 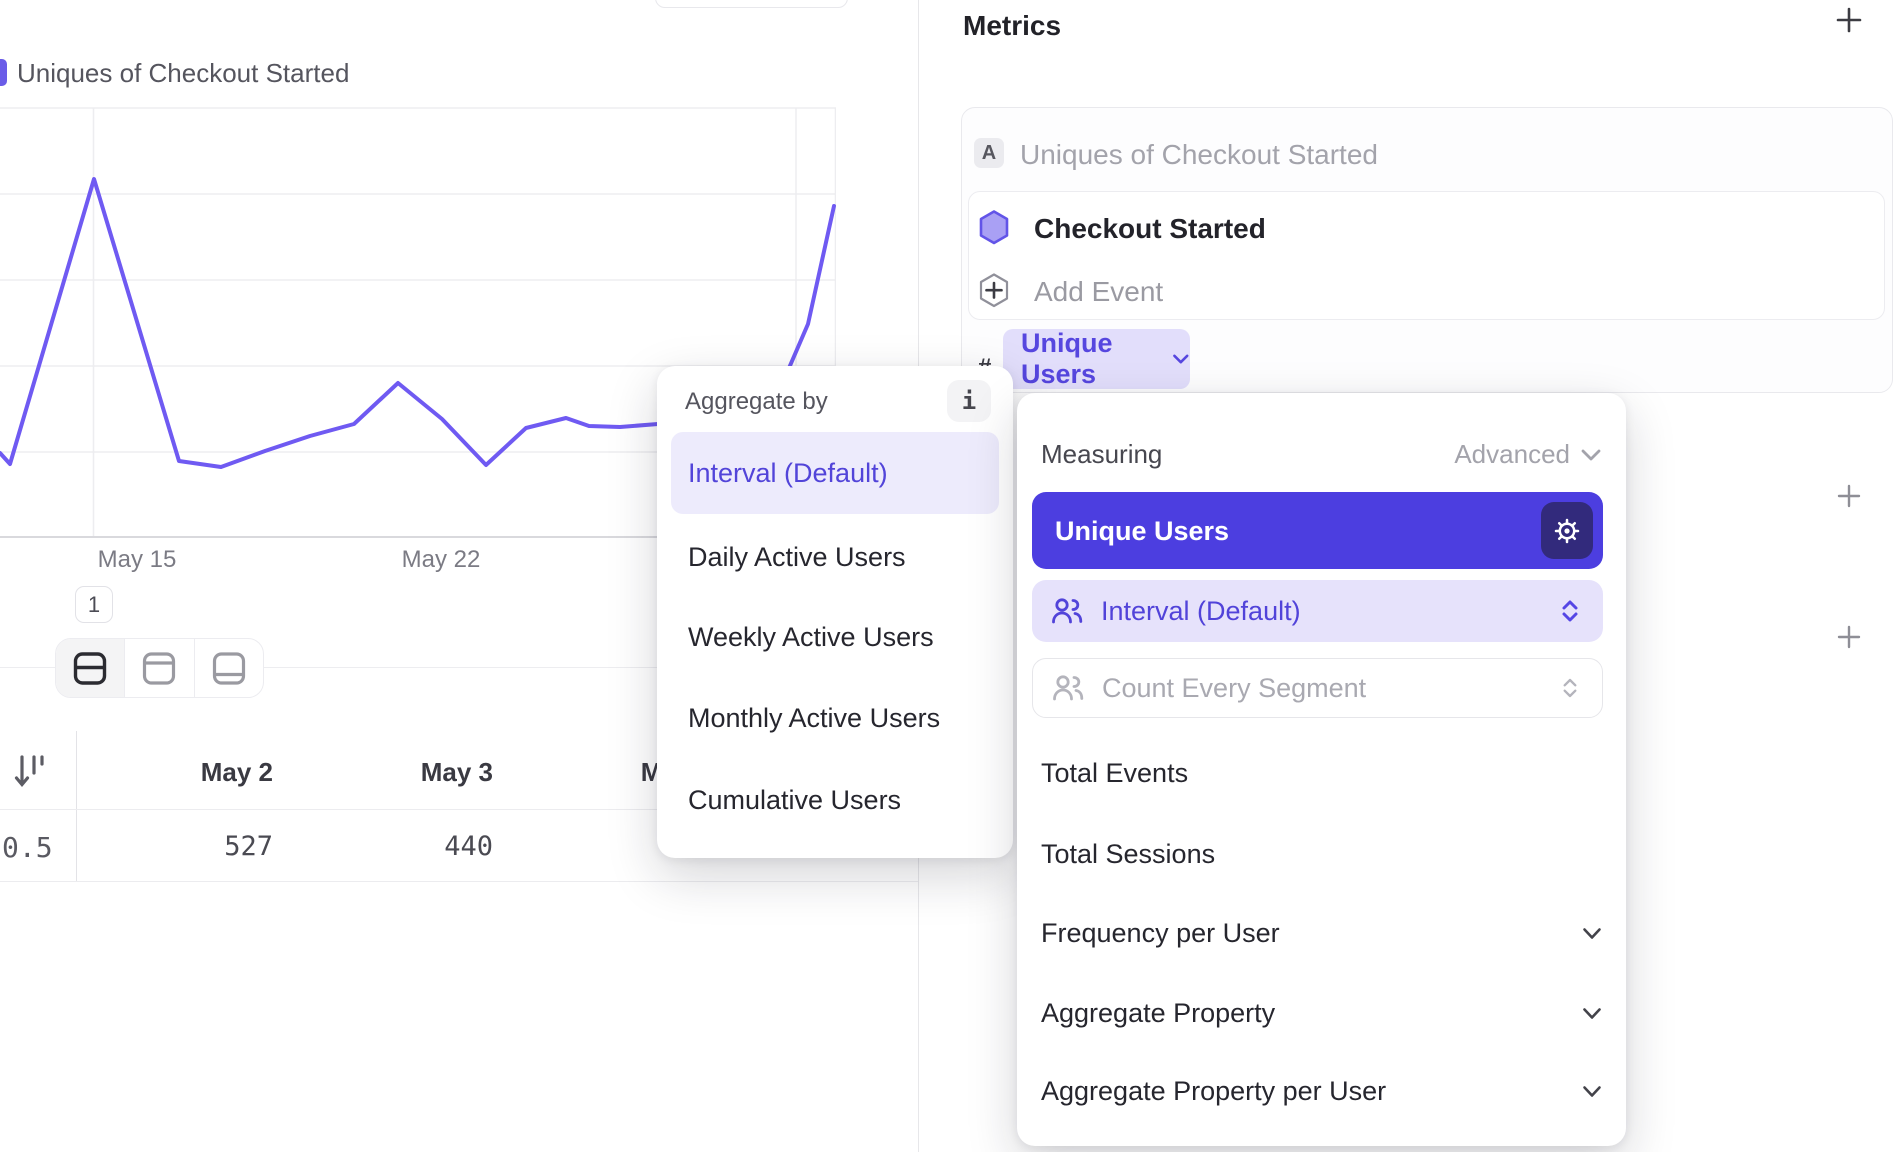 I want to click on info-icon: i, so click(x=969, y=401).